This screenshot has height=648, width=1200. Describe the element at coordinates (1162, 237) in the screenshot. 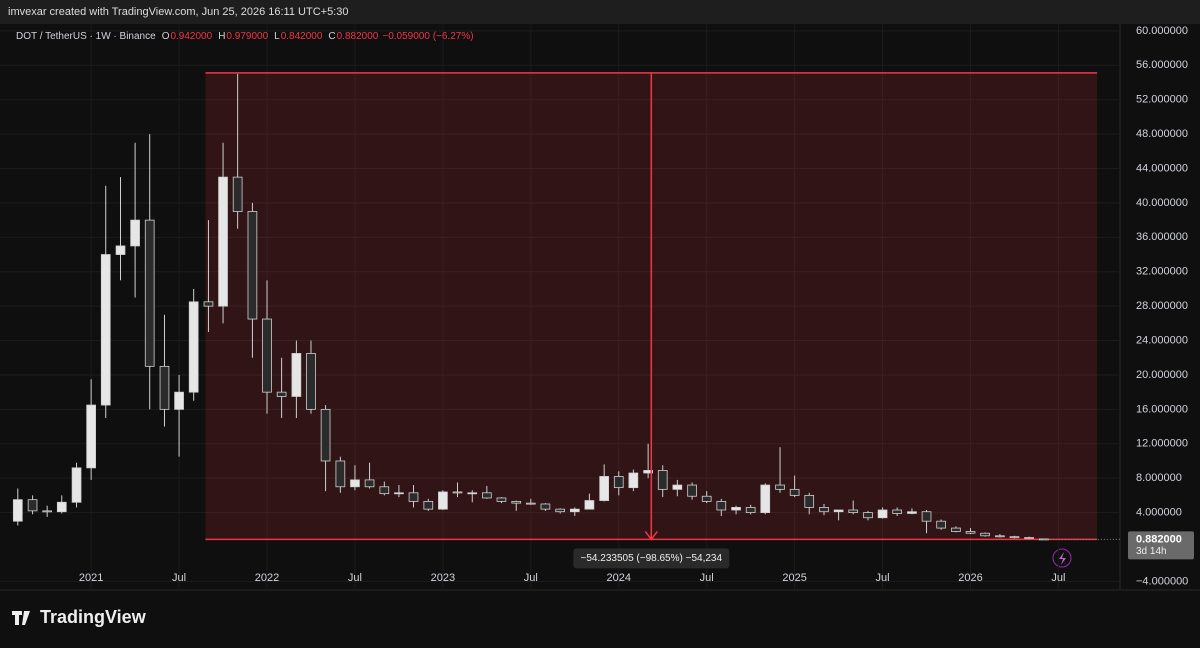

I see `y-tick-label: 36.000000` at that location.